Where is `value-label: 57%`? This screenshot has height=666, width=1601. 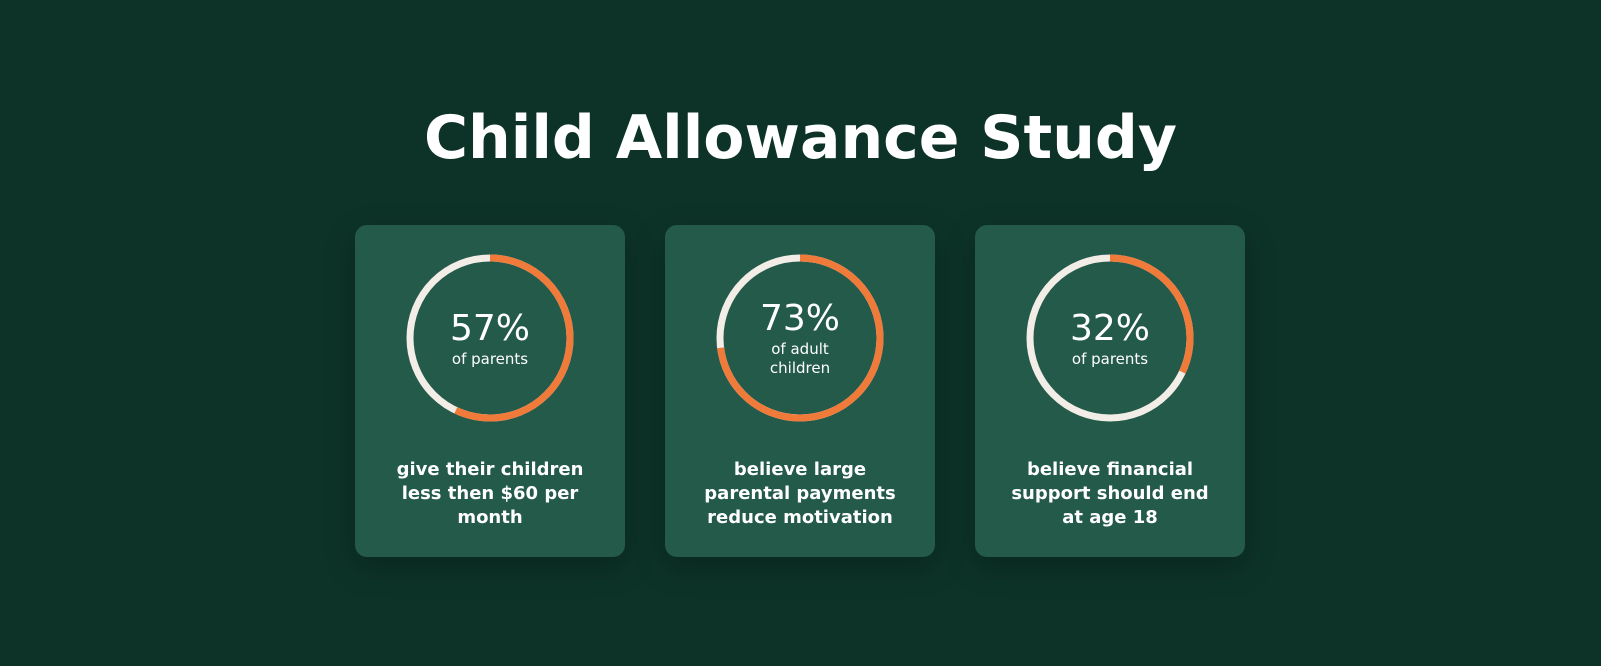 value-label: 57% is located at coordinates (489, 328).